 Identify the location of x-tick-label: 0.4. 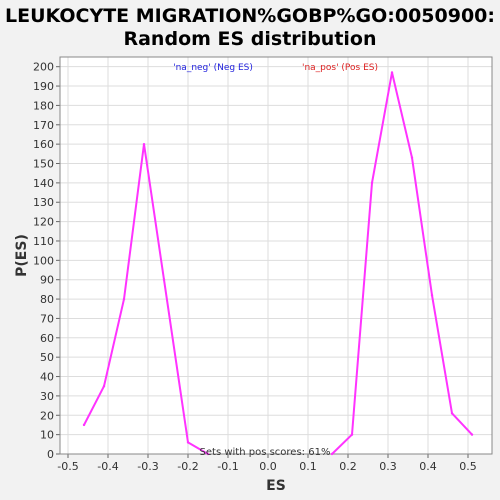
(428, 466).